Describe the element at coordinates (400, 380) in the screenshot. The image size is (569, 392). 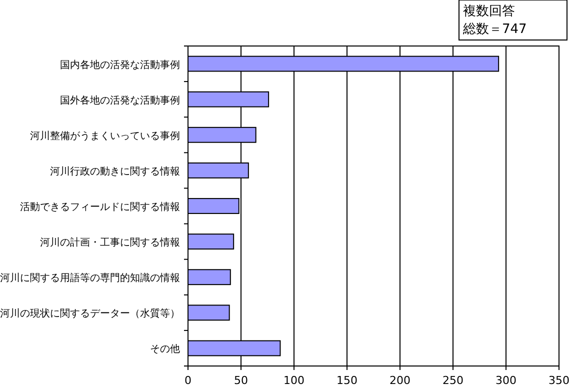
I see `x-tick-label: 200` at that location.